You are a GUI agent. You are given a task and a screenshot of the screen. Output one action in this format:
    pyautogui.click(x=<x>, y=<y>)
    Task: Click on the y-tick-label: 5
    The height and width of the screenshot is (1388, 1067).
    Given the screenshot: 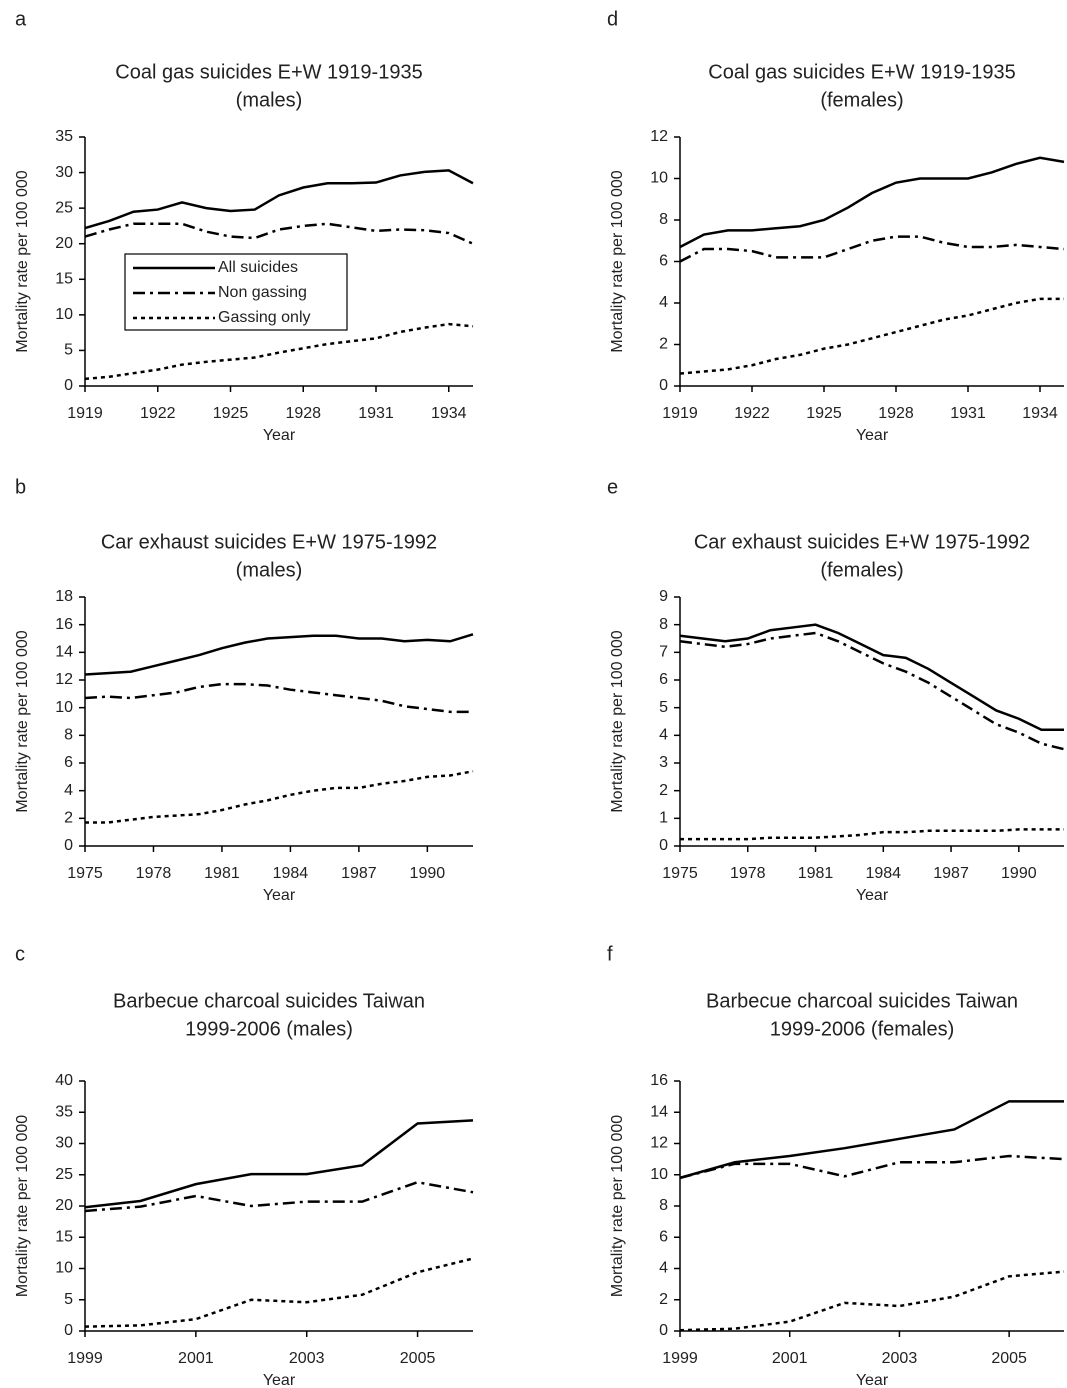 What is the action you would take?
    pyautogui.click(x=68, y=1299)
    